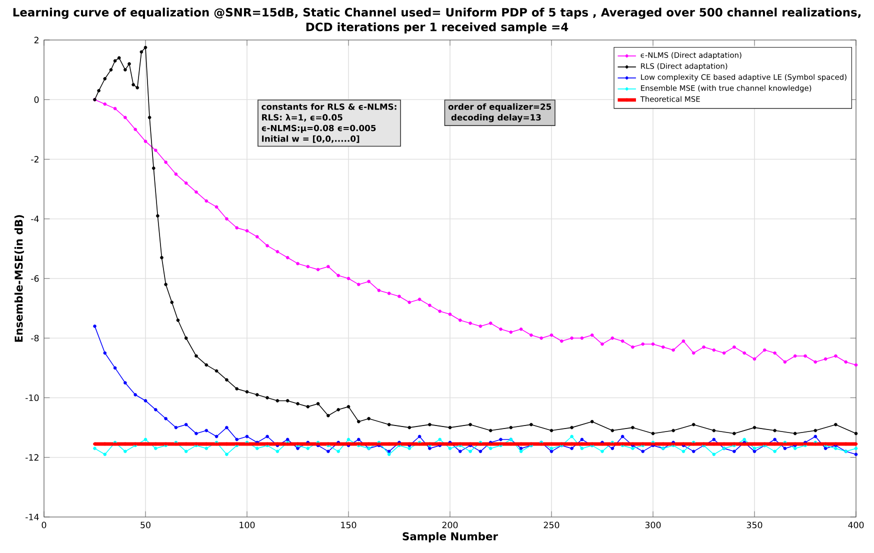  I want to click on x-tick-label: 200, so click(450, 525).